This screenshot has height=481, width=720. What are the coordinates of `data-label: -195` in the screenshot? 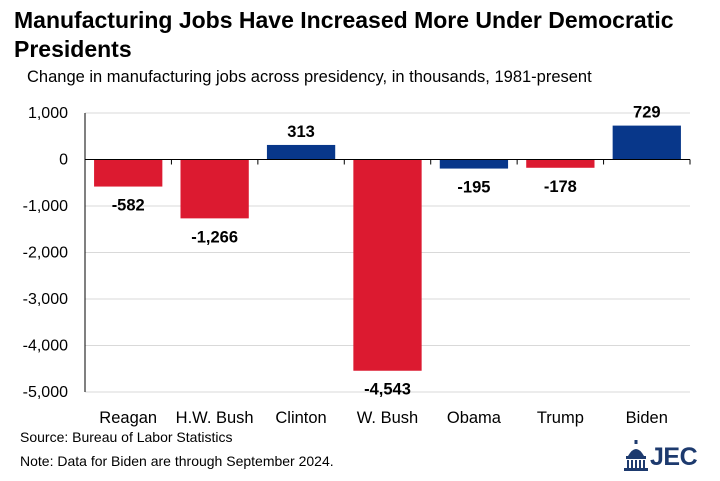 It's located at (473, 188).